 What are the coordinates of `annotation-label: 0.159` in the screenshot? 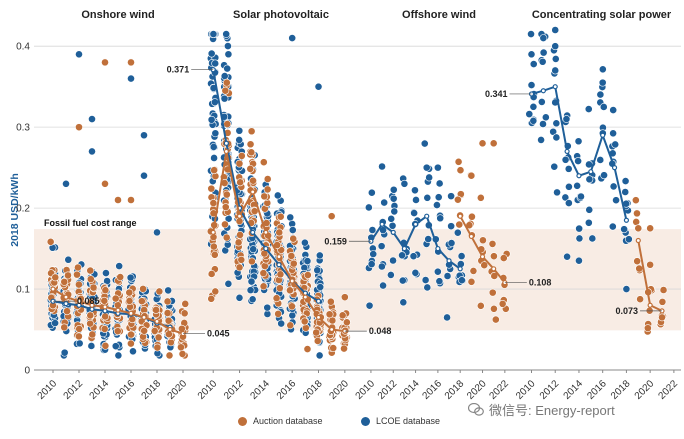 It's located at (335, 241).